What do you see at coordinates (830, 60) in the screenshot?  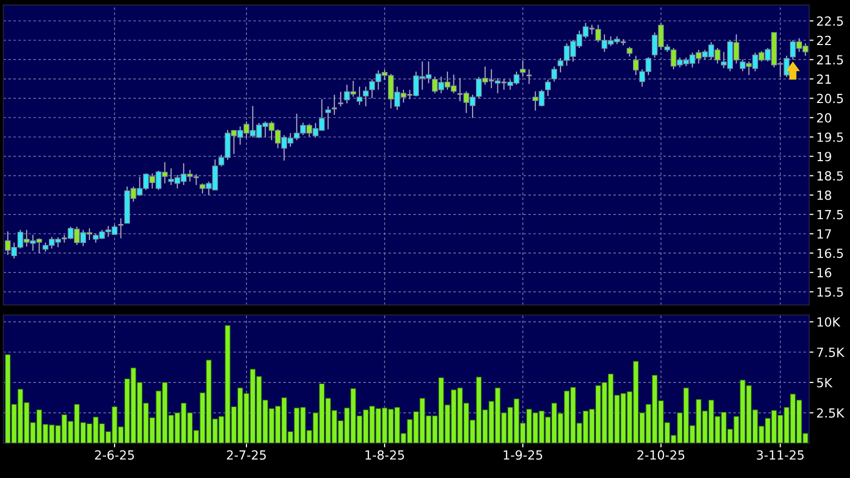 I see `y-tick-label: 21.5` at bounding box center [830, 60].